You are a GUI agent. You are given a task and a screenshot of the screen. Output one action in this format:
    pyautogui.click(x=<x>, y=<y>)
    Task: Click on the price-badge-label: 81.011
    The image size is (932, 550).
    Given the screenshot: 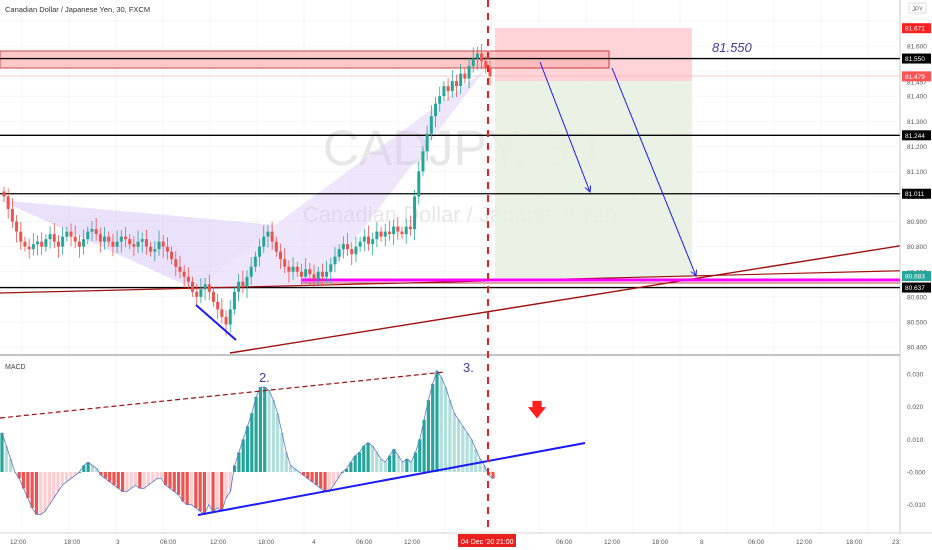 What is the action you would take?
    pyautogui.click(x=915, y=194)
    